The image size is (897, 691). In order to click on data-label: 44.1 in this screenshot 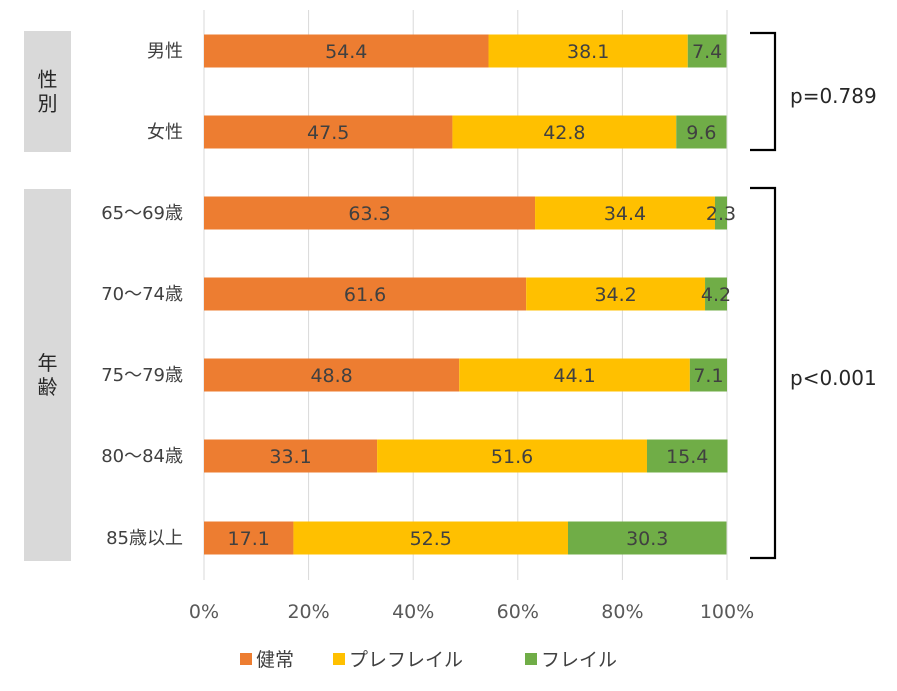, I will do `click(574, 376)`.